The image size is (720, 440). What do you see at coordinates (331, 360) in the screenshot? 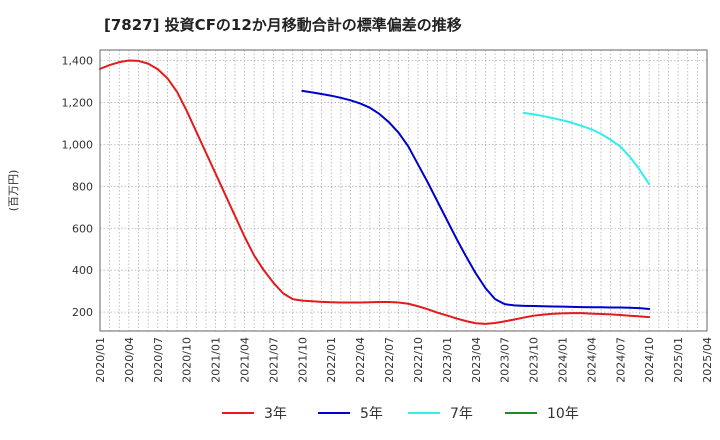
I see `x-tick-label: 2022/01` at bounding box center [331, 360].